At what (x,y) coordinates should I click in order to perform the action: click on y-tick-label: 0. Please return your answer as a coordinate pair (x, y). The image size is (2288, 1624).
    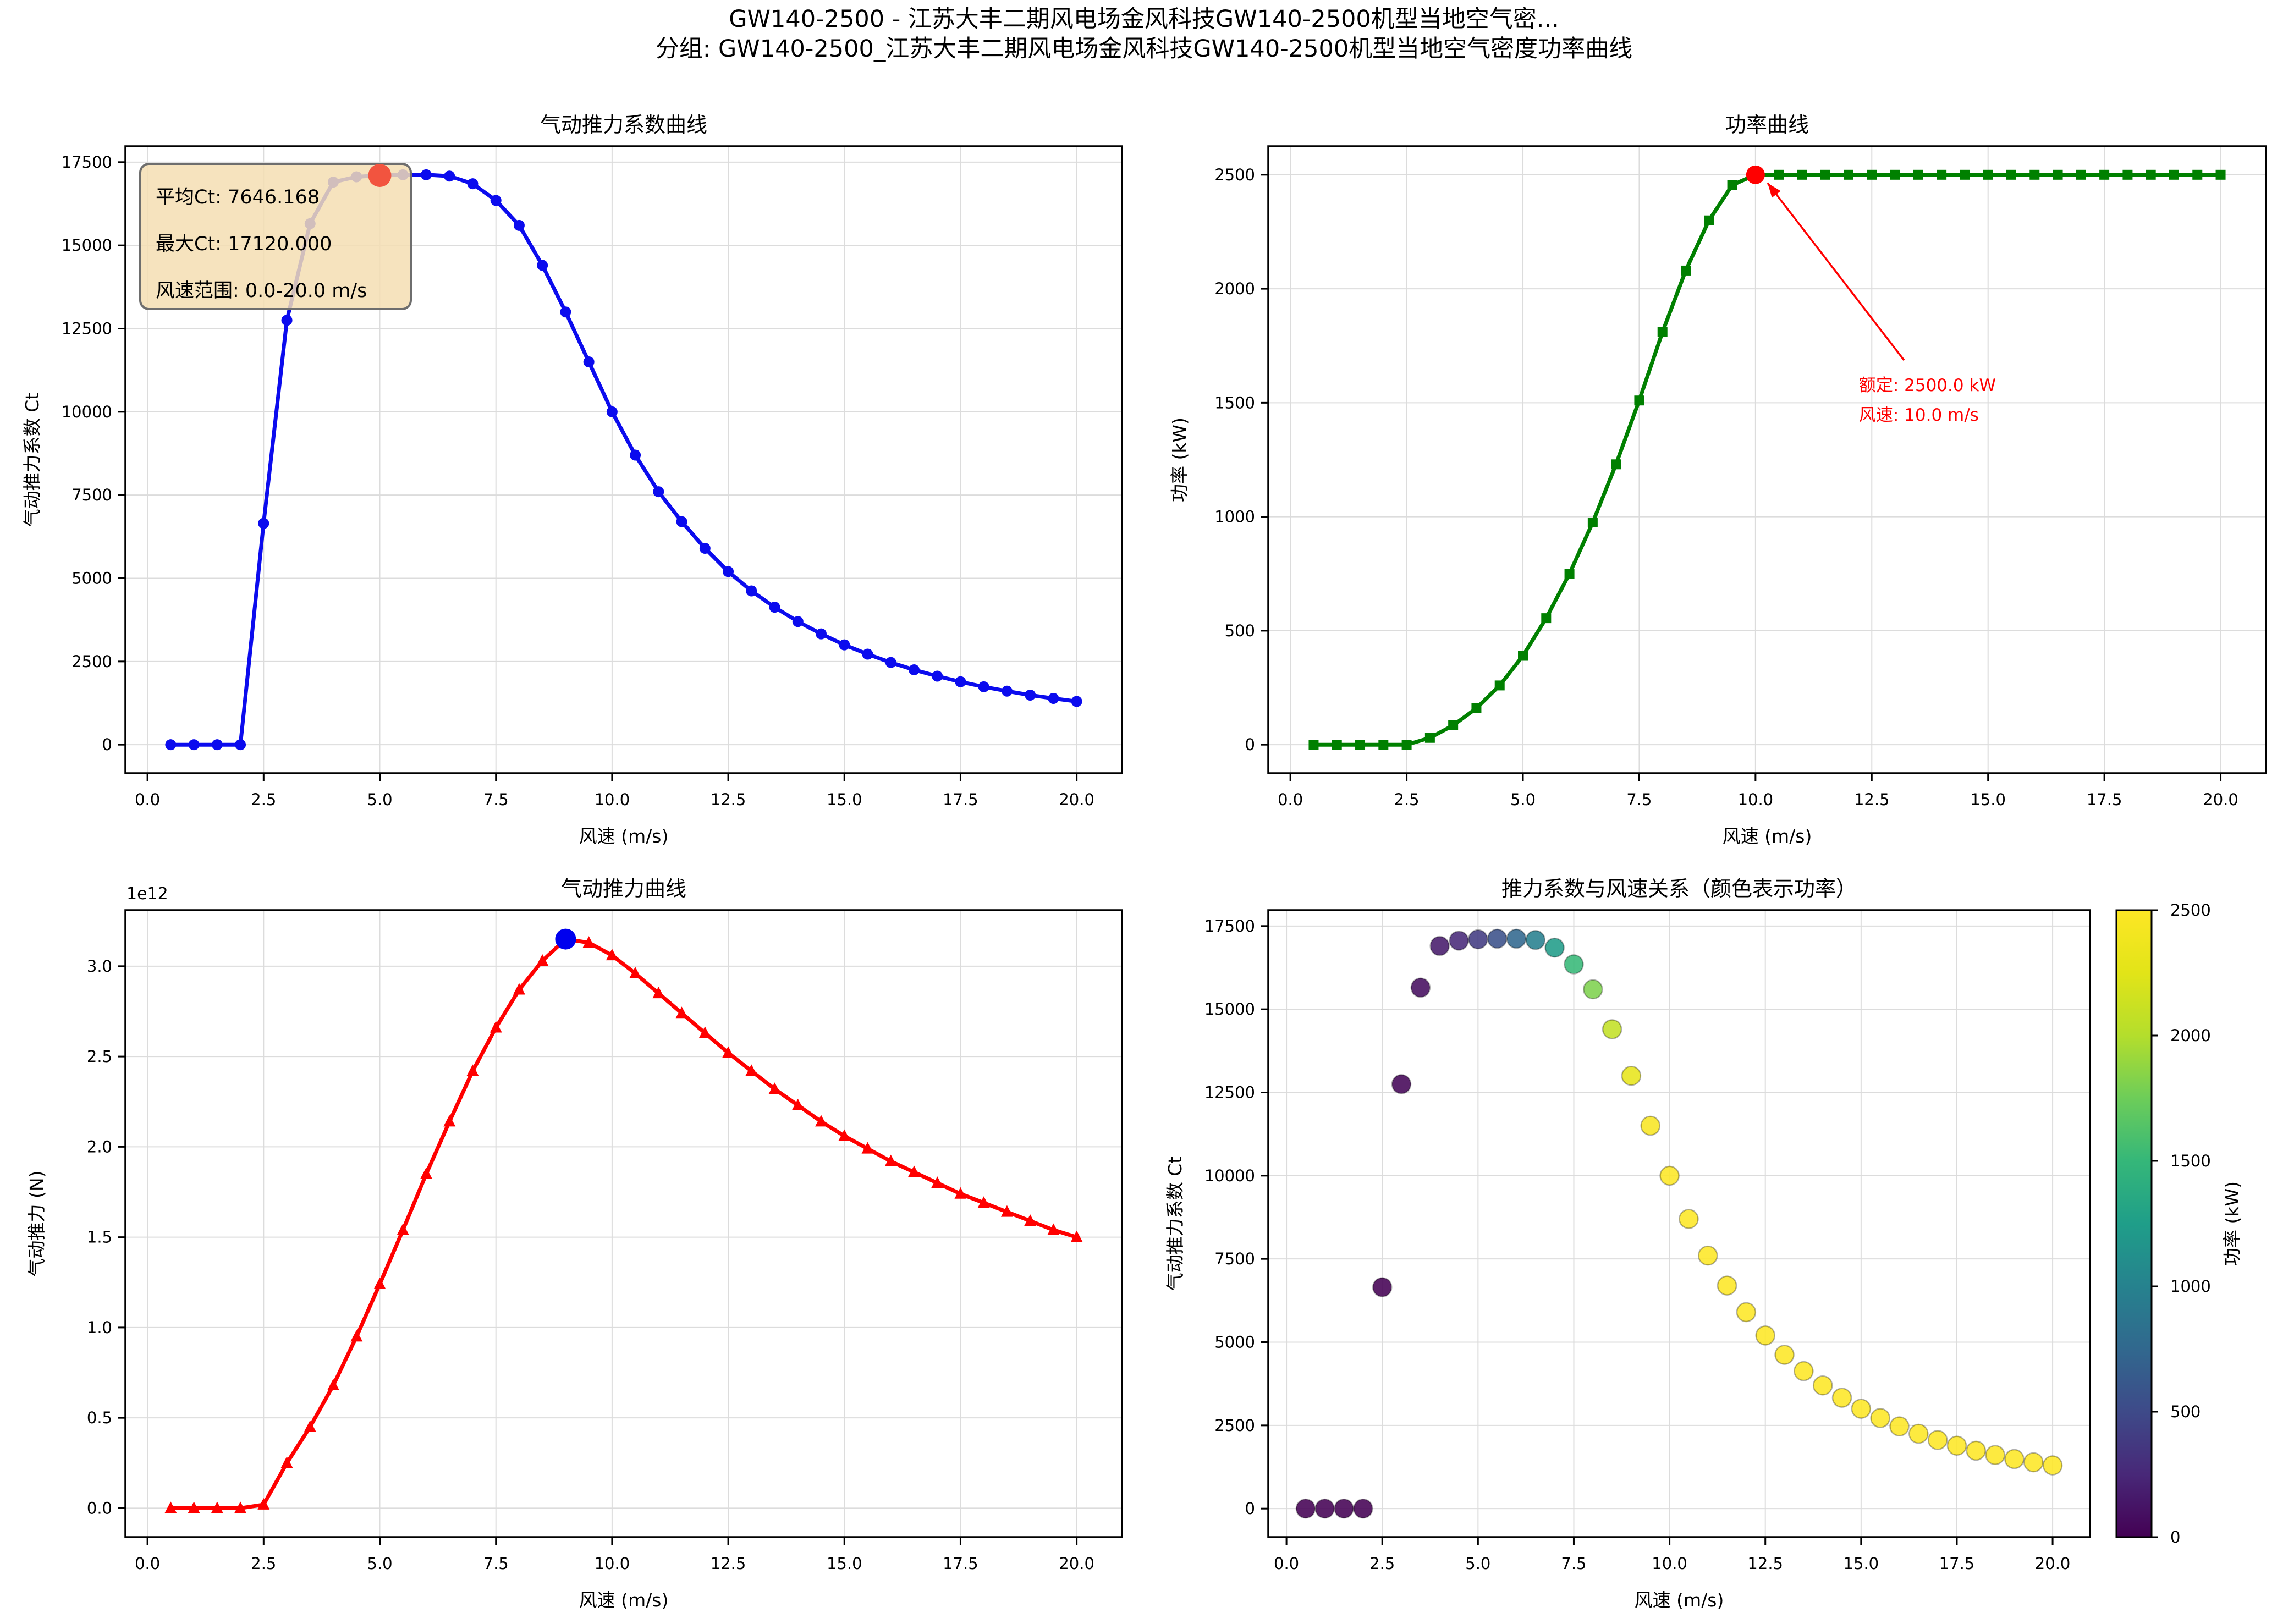
    Looking at the image, I should click on (1250, 1508).